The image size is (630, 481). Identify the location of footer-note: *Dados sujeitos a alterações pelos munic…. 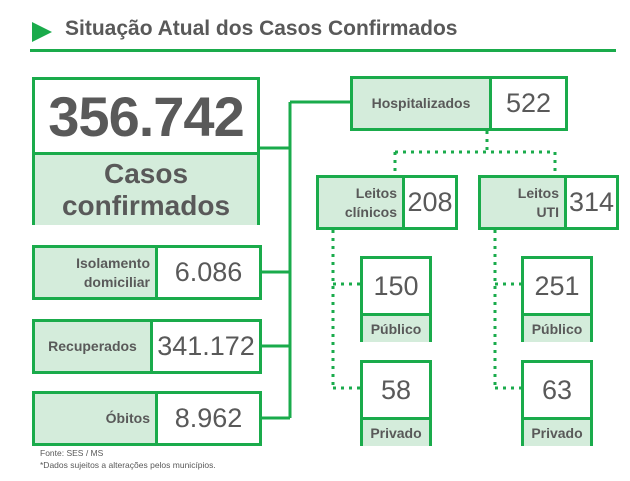
(128, 465).